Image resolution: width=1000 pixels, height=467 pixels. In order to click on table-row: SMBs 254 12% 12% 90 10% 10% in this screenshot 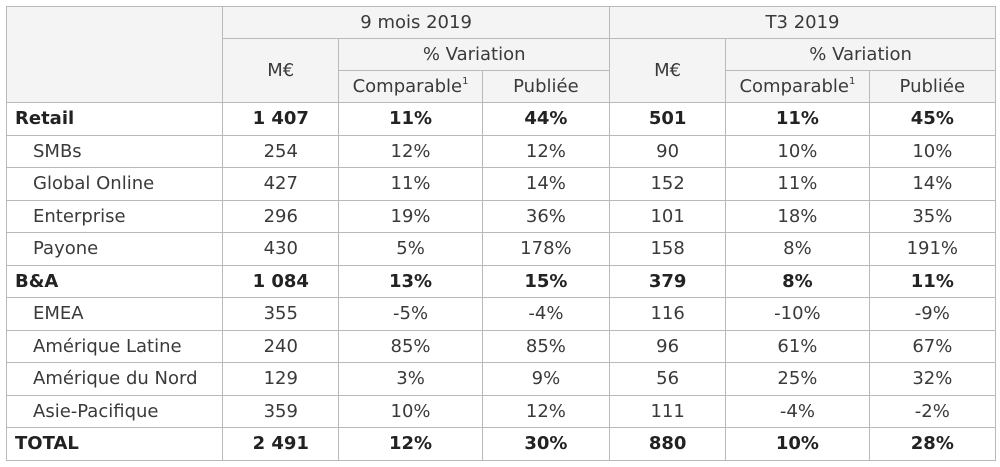, I will do `click(501, 151)`.